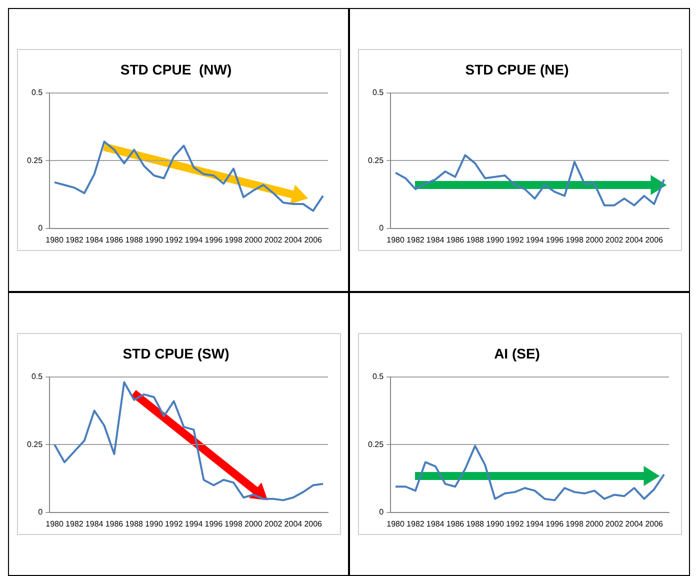  What do you see at coordinates (175, 353) in the screenshot?
I see `chart-title: STD CPUE (SW)` at bounding box center [175, 353].